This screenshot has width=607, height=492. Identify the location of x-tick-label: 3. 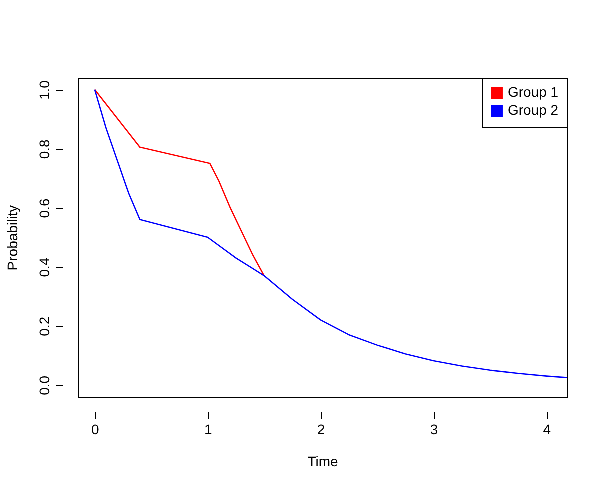
(434, 430).